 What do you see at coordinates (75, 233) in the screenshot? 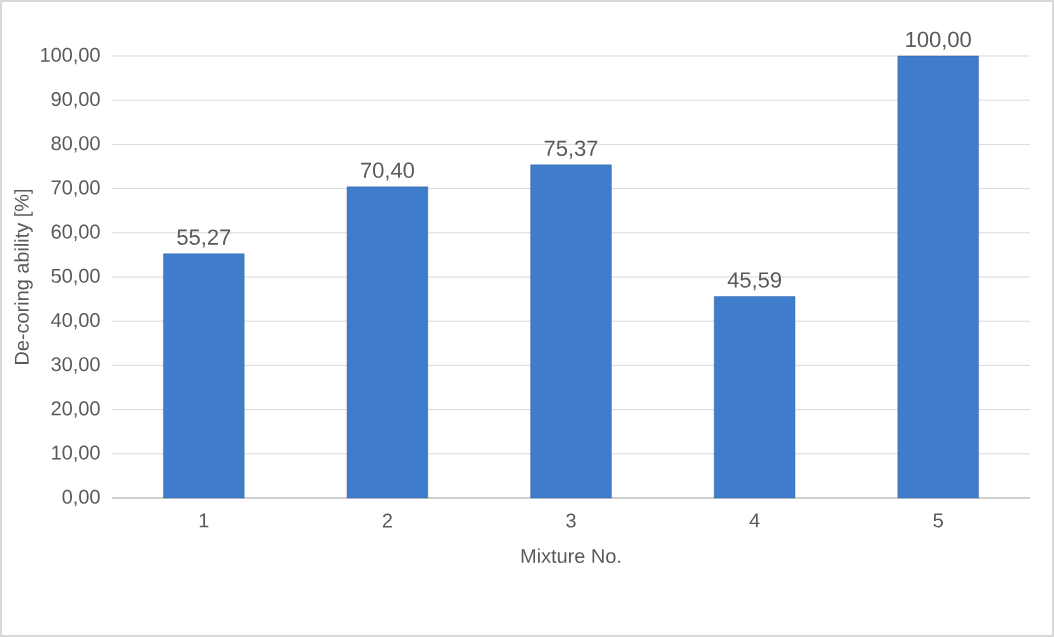
I see `y-tick-label: 60,00` at bounding box center [75, 233].